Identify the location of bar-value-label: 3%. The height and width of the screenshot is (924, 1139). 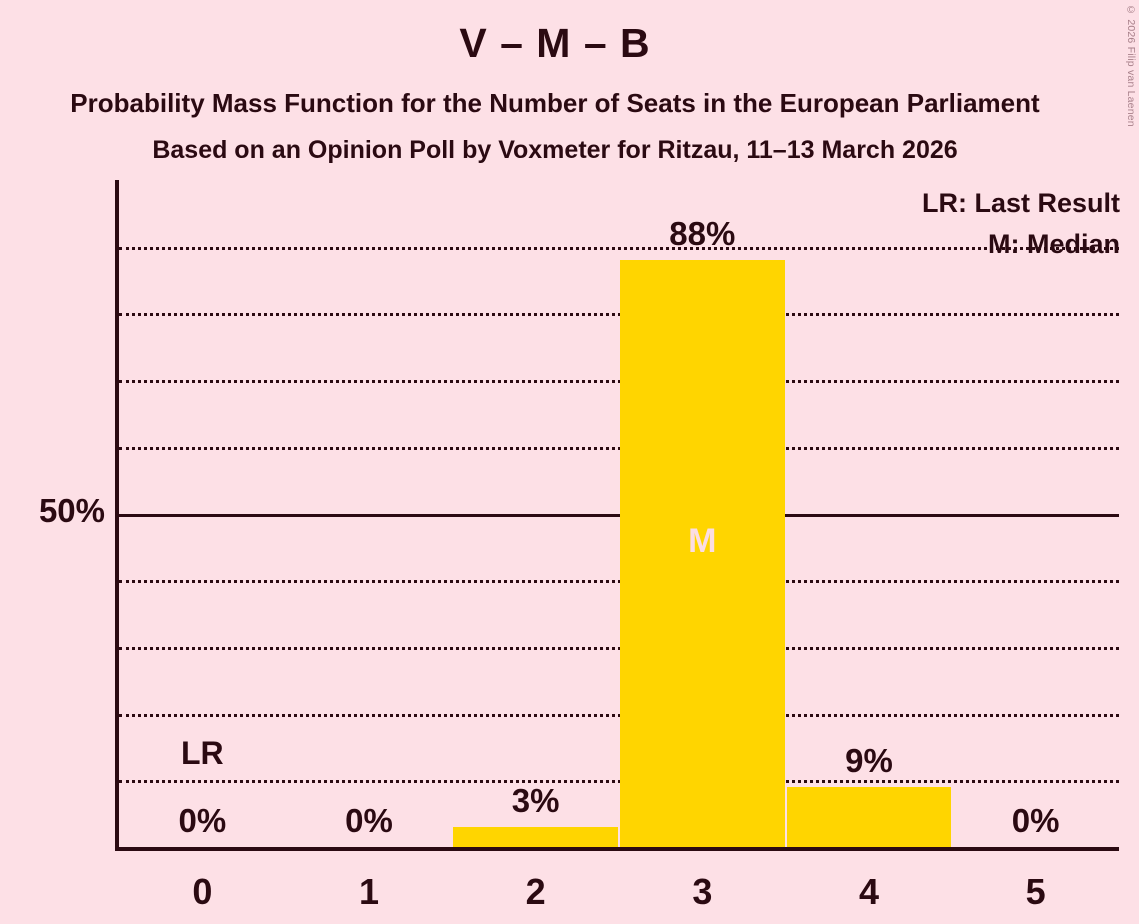
(535, 800).